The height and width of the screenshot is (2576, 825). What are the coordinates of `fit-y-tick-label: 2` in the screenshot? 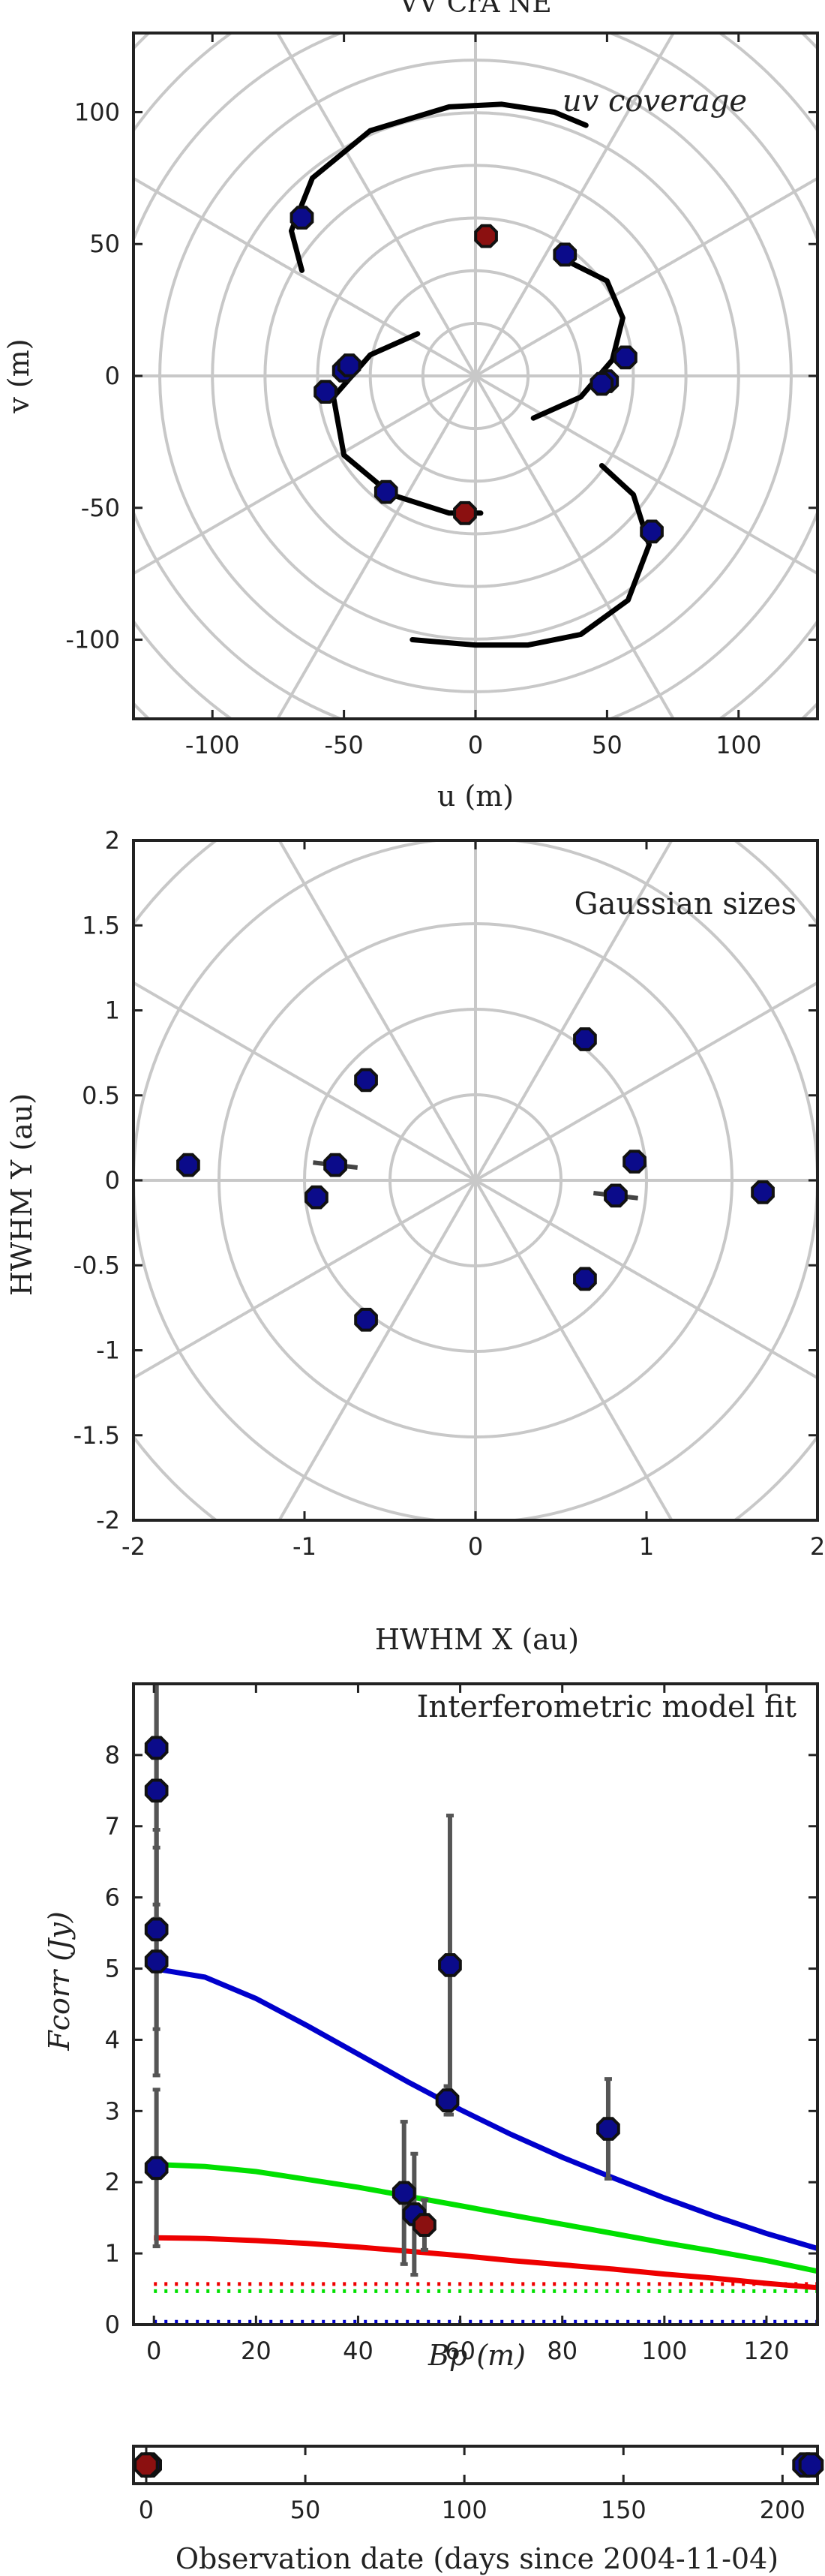 It's located at (112, 2182).